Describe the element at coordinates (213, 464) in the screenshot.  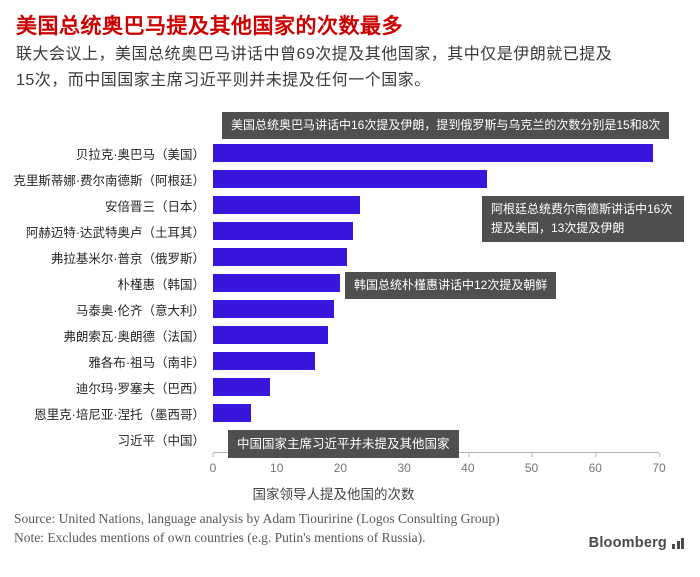
I see `x-axis-tick: 0` at that location.